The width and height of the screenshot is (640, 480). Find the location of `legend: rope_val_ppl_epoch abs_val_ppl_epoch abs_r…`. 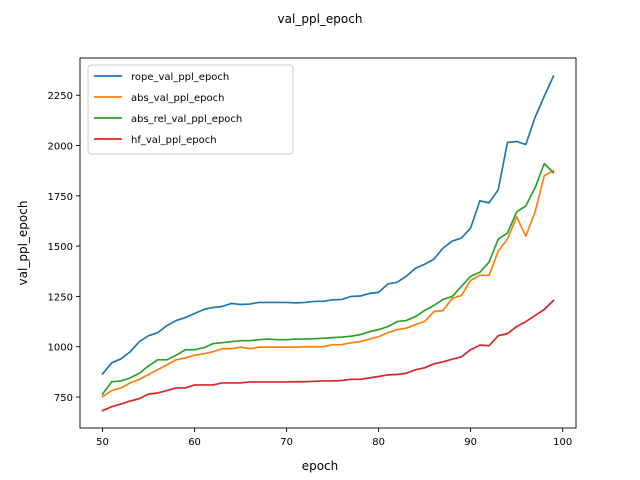

legend: rope_val_ppl_epoch abs_val_ppl_epoch abs_r… is located at coordinates (190, 109).